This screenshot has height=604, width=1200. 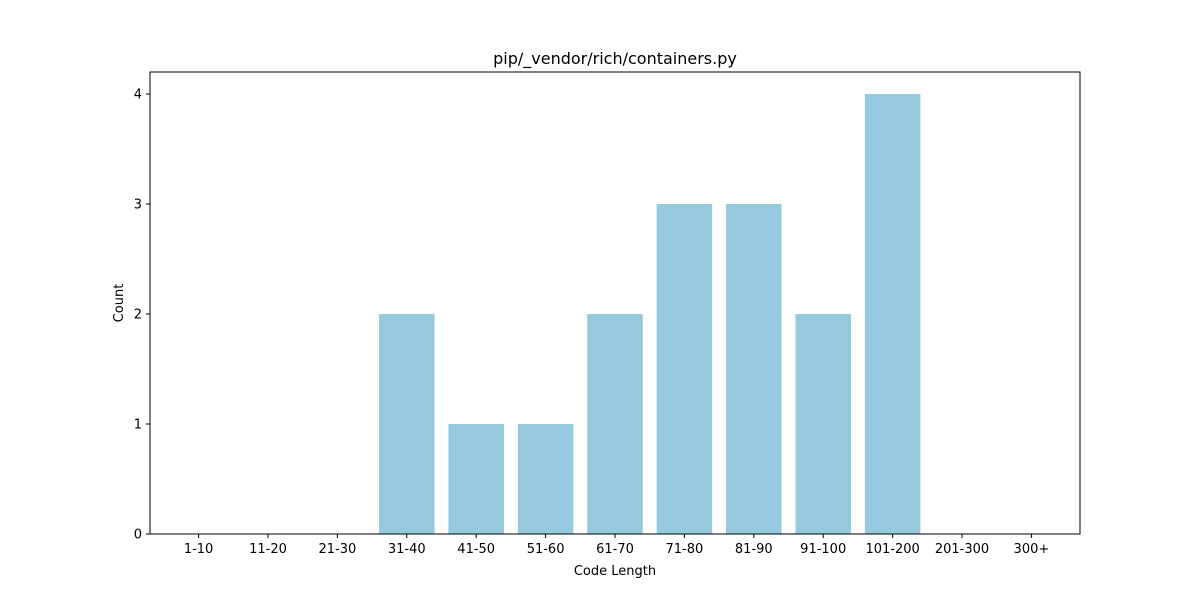 I want to click on x-tick-label: 51-60, so click(x=546, y=549).